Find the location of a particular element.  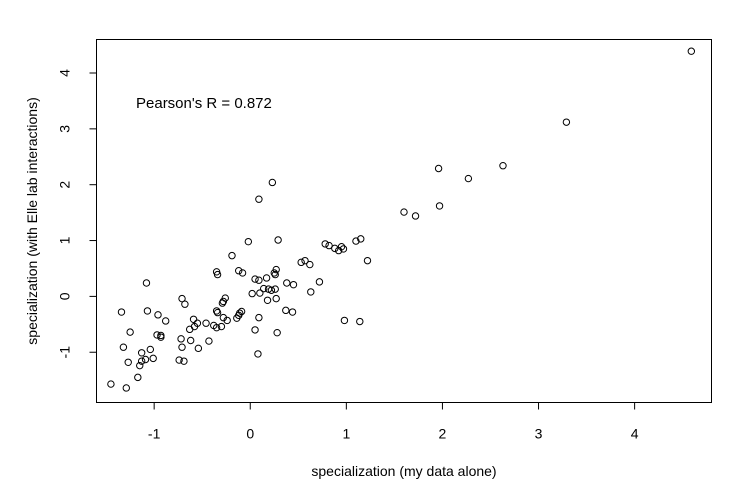

x-tick-label: 2 is located at coordinates (443, 434).